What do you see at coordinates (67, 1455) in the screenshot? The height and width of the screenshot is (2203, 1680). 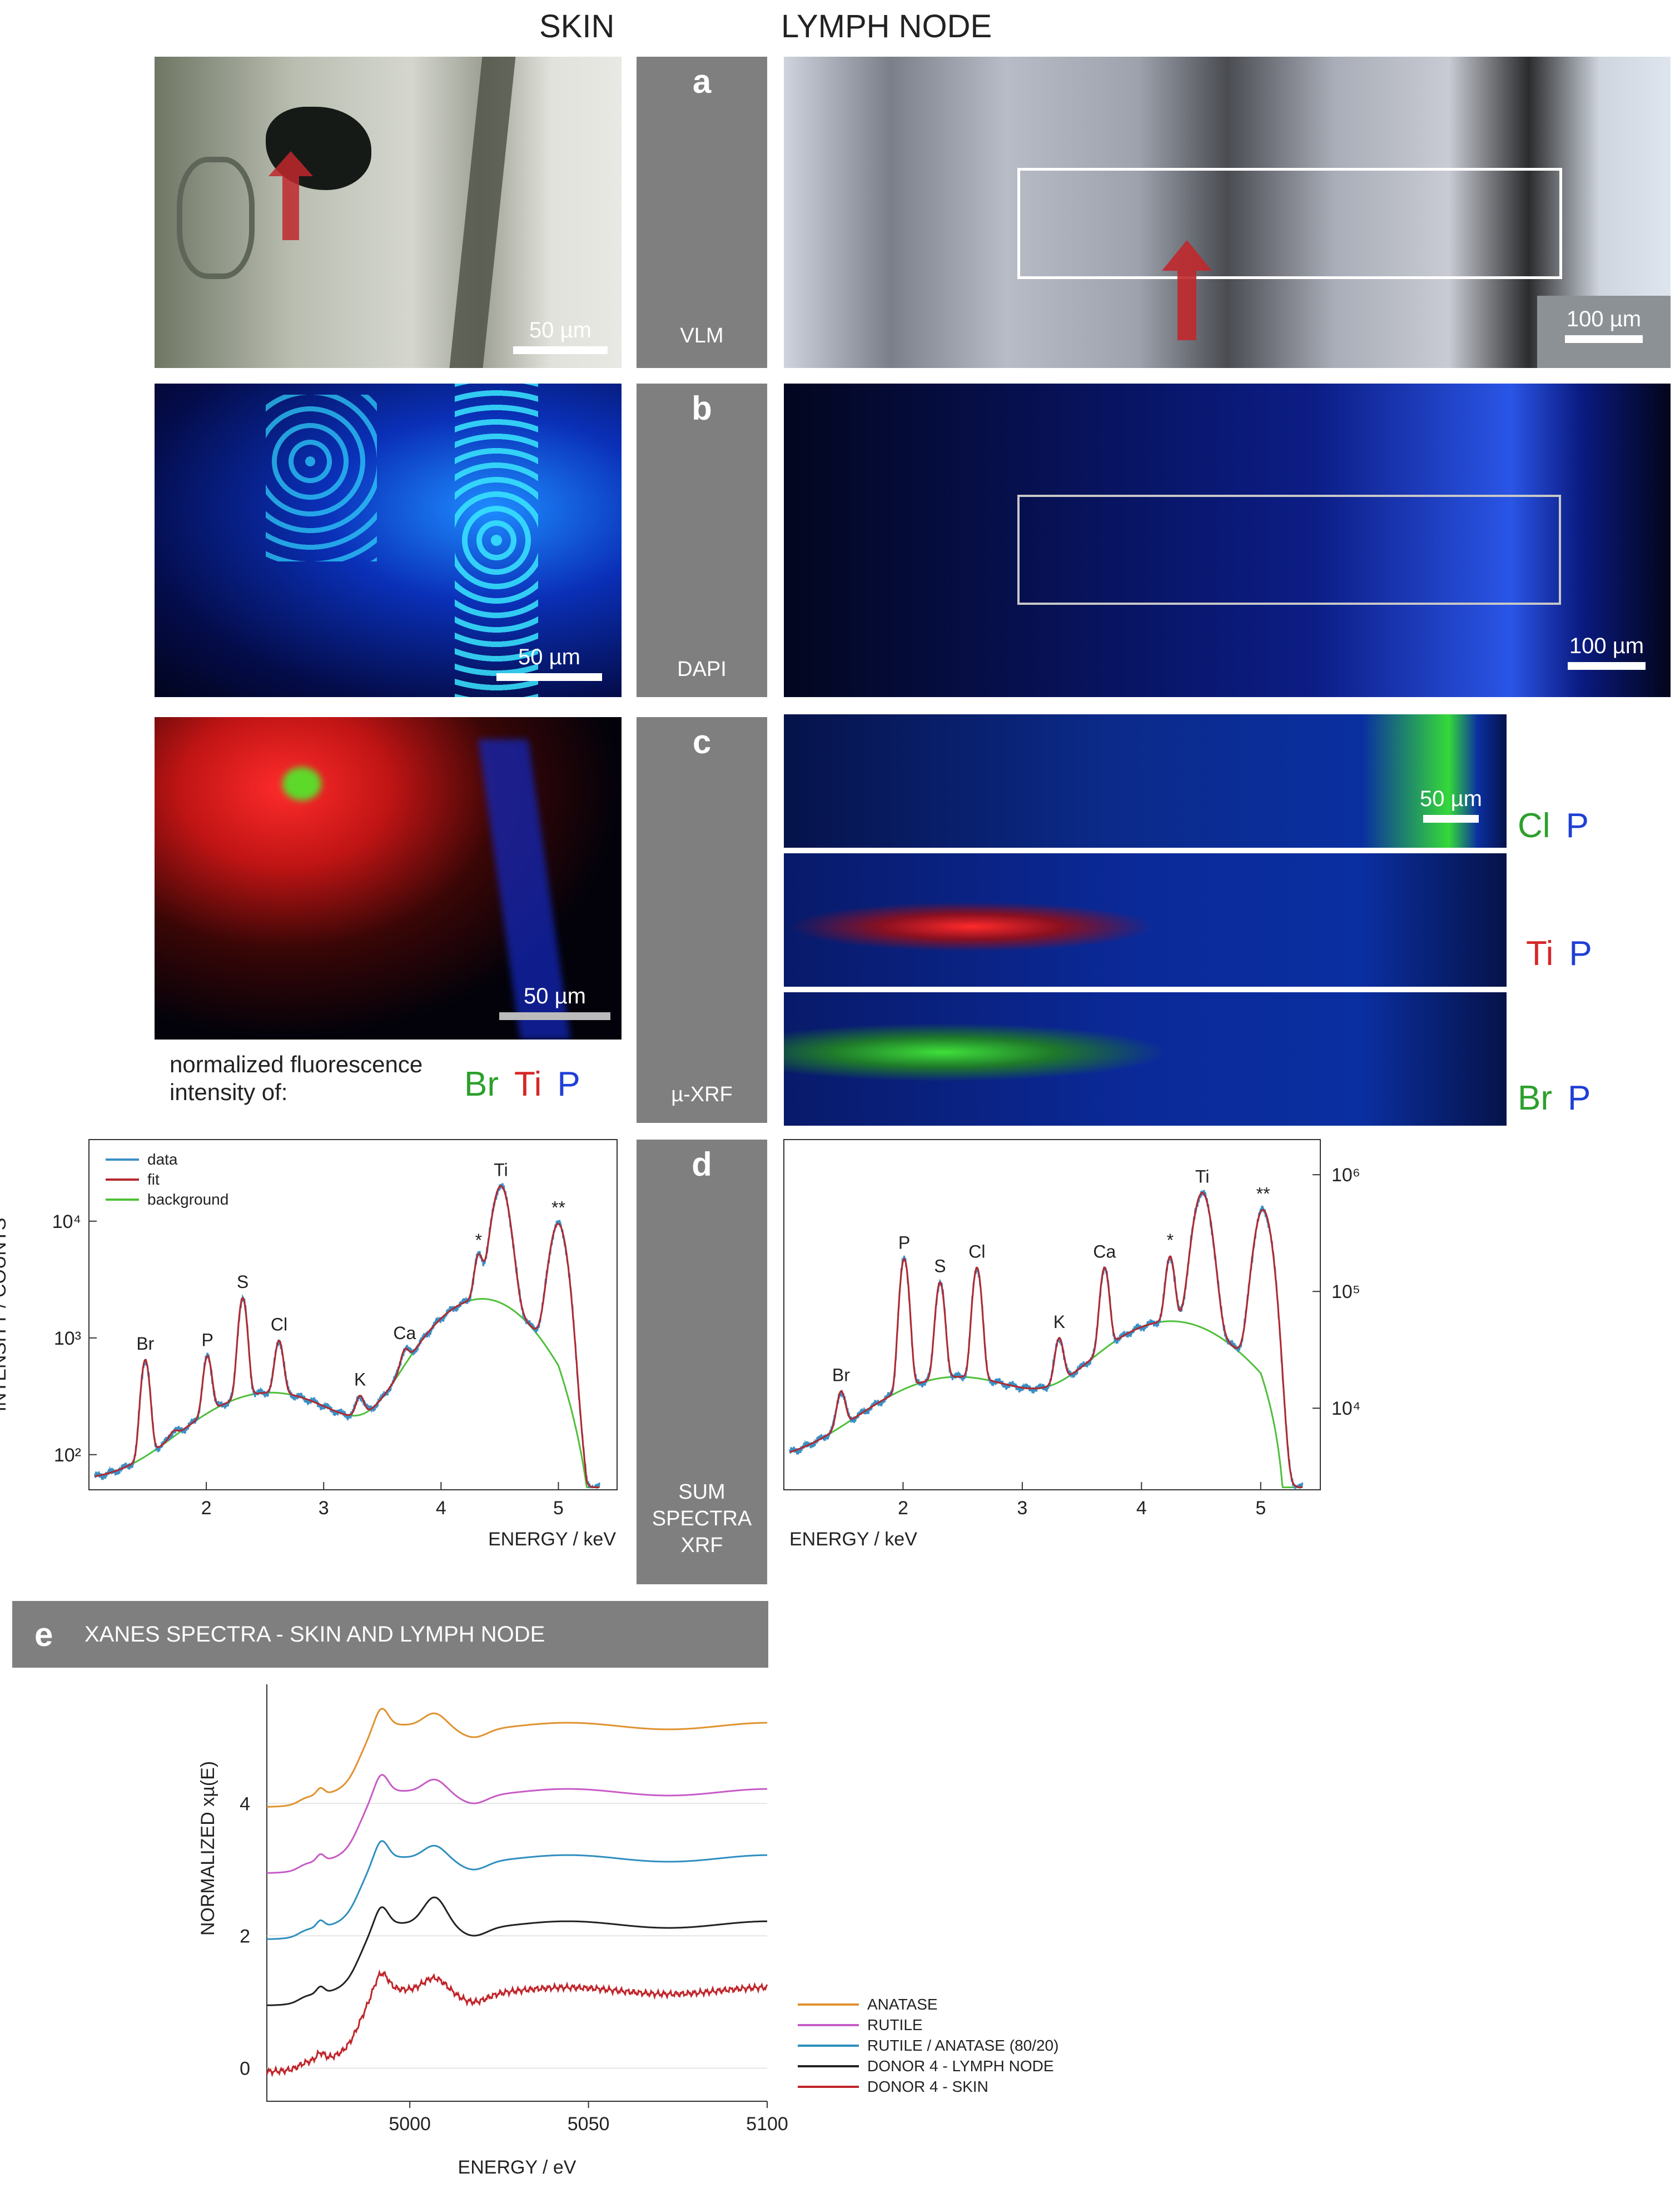 I see `y-tick-label: 10²` at bounding box center [67, 1455].